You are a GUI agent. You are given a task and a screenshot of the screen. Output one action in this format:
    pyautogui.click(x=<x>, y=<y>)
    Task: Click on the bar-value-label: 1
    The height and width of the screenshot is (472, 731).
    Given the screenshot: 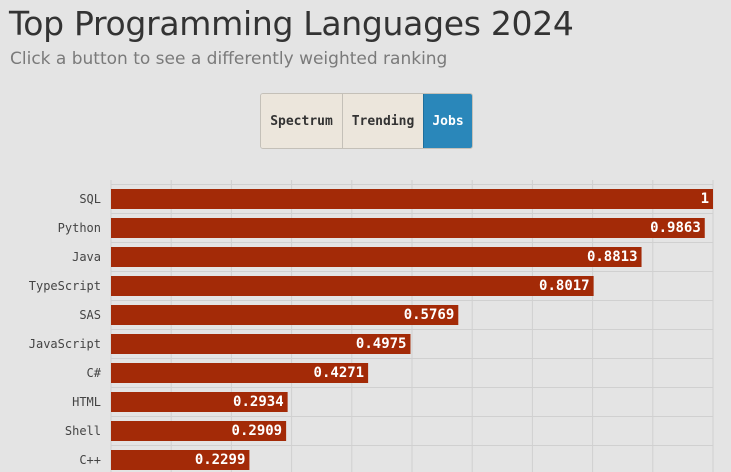 What is the action you would take?
    pyautogui.click(x=705, y=199)
    